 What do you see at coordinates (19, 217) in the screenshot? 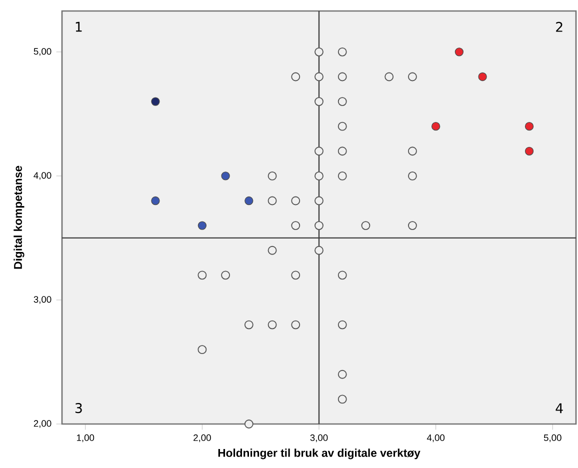
I see `y-axis-title: Digital kompetanse` at bounding box center [19, 217].